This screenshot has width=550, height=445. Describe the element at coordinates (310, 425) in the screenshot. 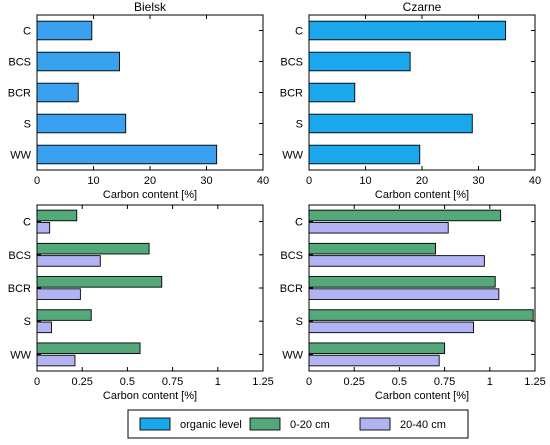

I see `legend-label: 0-20 cm` at that location.